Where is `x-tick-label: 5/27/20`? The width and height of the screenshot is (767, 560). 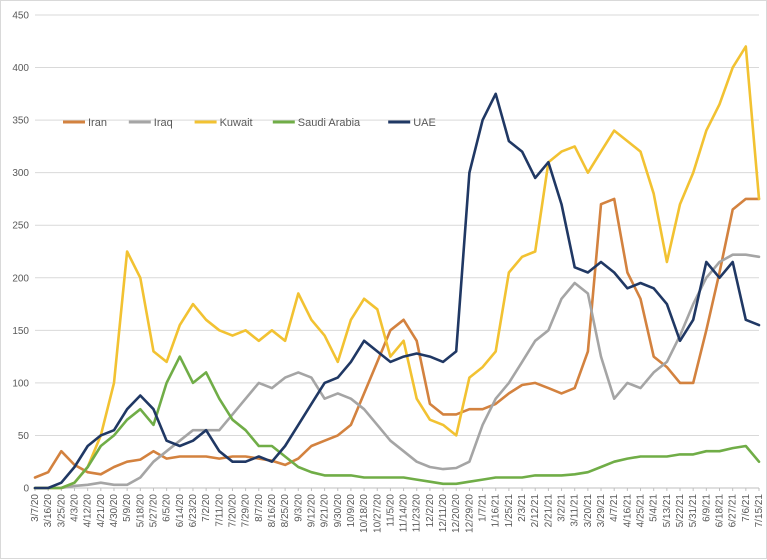
x-tick-label: 5/27/20 is located at coordinates (153, 511).